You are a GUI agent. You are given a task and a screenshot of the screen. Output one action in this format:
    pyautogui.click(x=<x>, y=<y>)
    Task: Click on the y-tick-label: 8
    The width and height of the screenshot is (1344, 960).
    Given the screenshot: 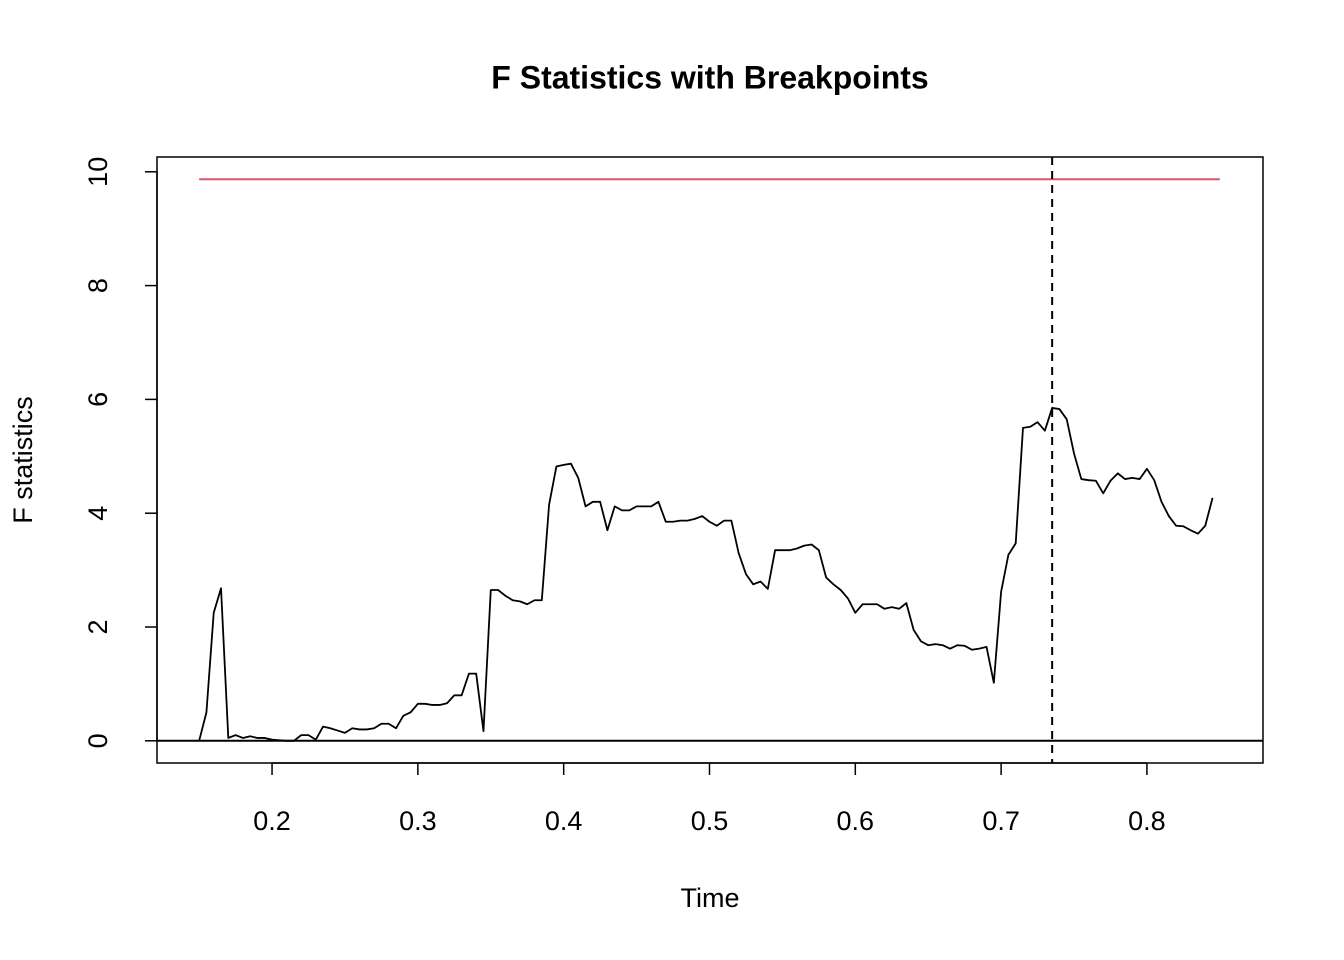 What is the action you would take?
    pyautogui.click(x=98, y=285)
    